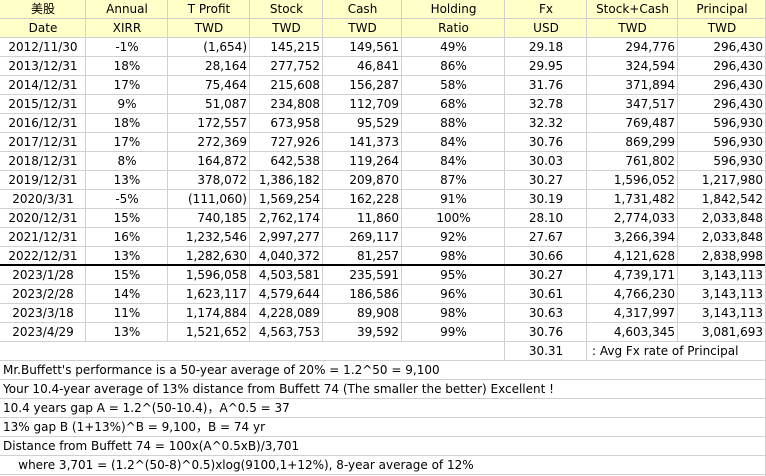 The height and width of the screenshot is (476, 766). What do you see at coordinates (127, 237) in the screenshot?
I see `cell-xirr: 16%` at bounding box center [127, 237].